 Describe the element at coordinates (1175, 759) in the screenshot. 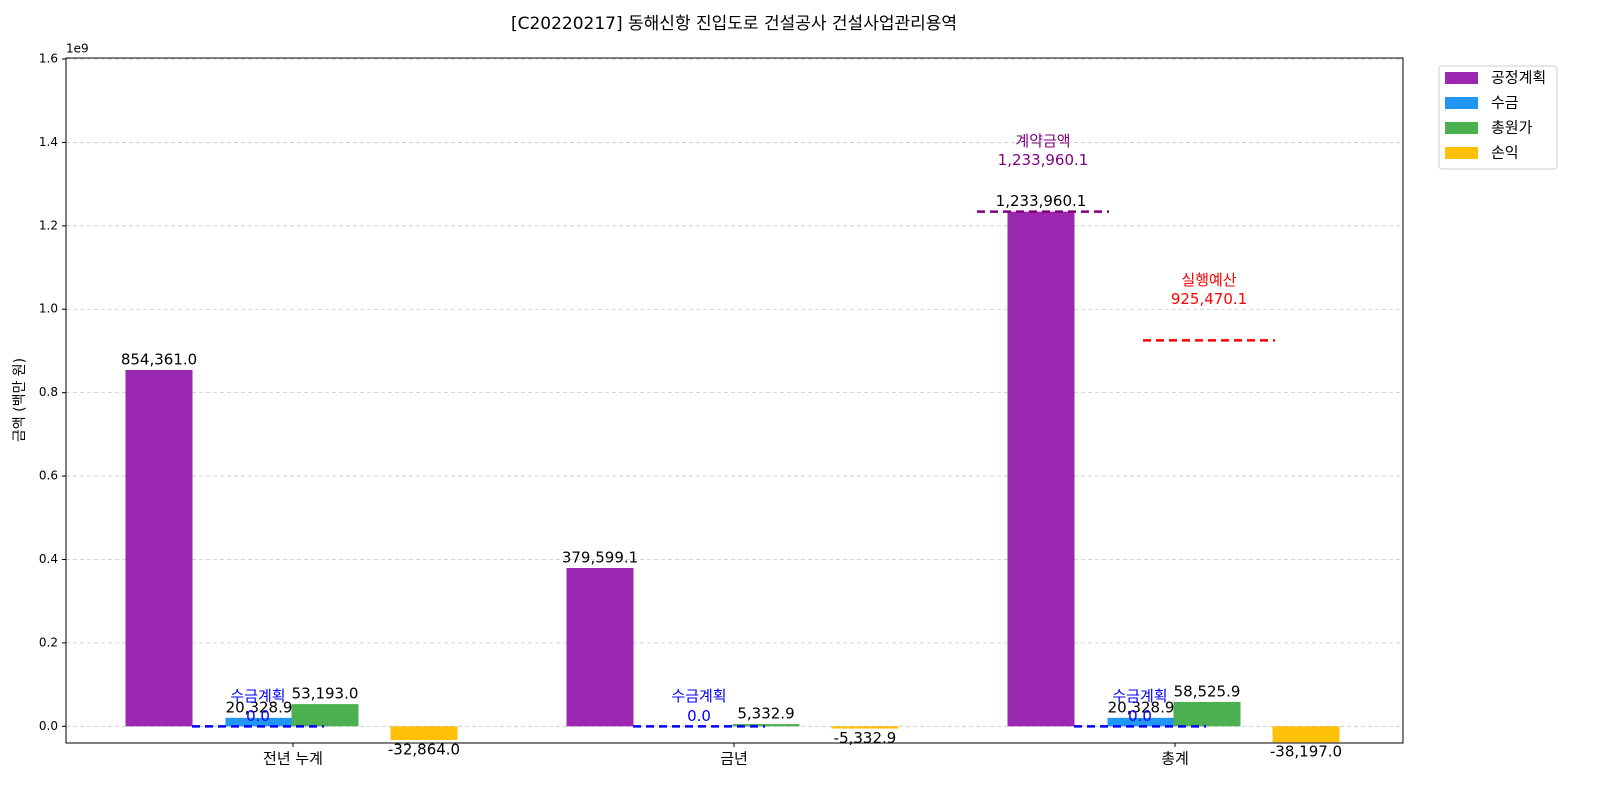

I see `x-tick-label: 총계` at that location.